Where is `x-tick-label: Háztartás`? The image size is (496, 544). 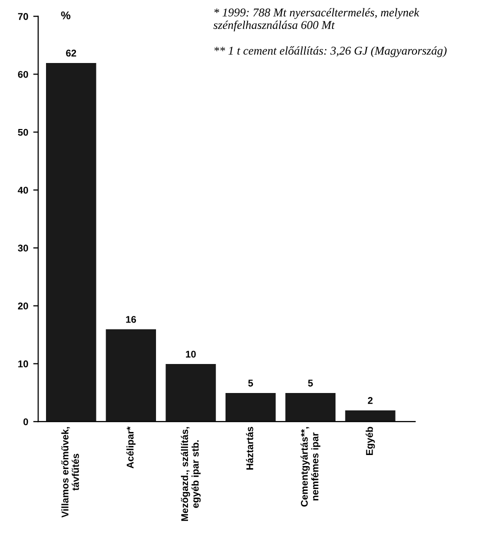
x-tick-label: Háztartás is located at coordinates (250, 448).